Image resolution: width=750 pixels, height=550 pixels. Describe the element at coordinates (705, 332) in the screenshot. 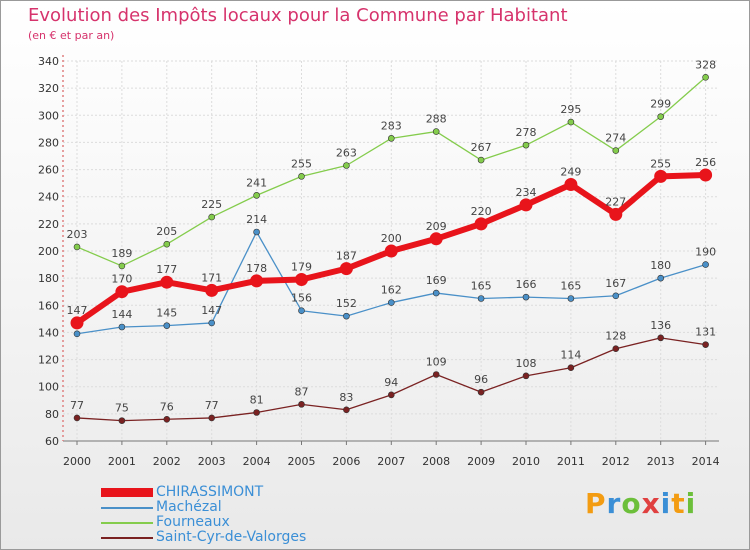

I see `data-label: 131` at that location.